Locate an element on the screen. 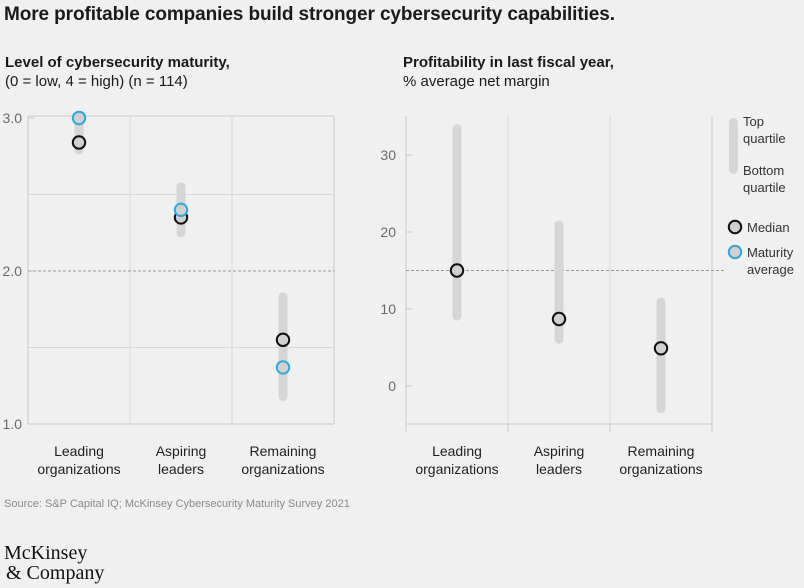 Image resolution: width=804 pixels, height=588 pixels. maturity-panel-subtitle: (0 = low, 4 = high) (n = 114) is located at coordinates (96, 81).